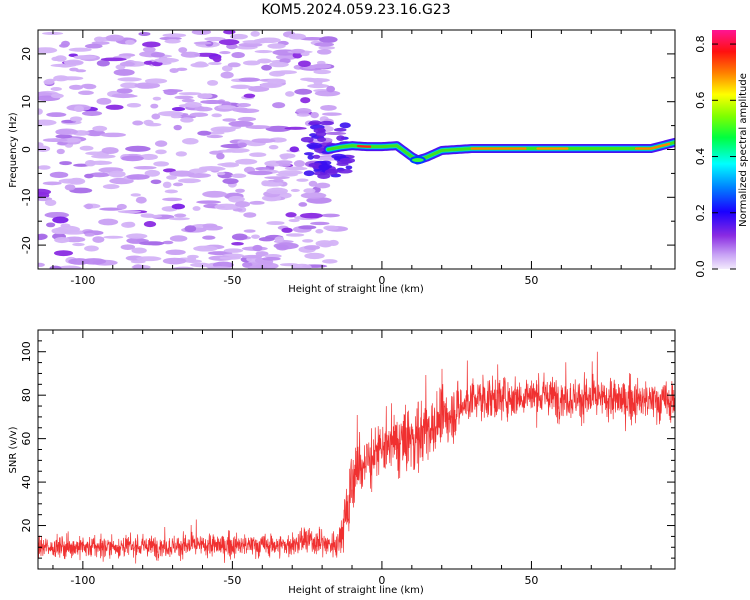 Image resolution: width=750 pixels, height=600 pixels. I want to click on x-tick-label: -100, so click(82, 280).